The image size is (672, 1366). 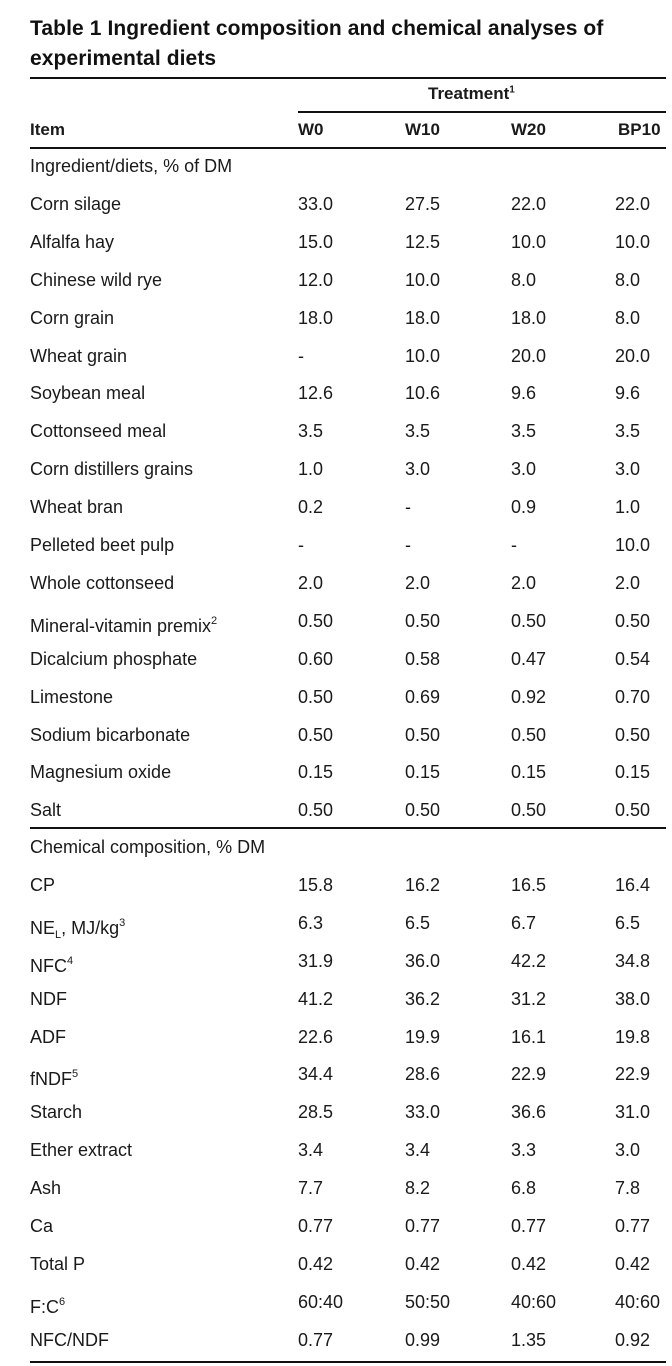 What do you see at coordinates (423, 696) in the screenshot?
I see `cell-value: 0.69` at bounding box center [423, 696].